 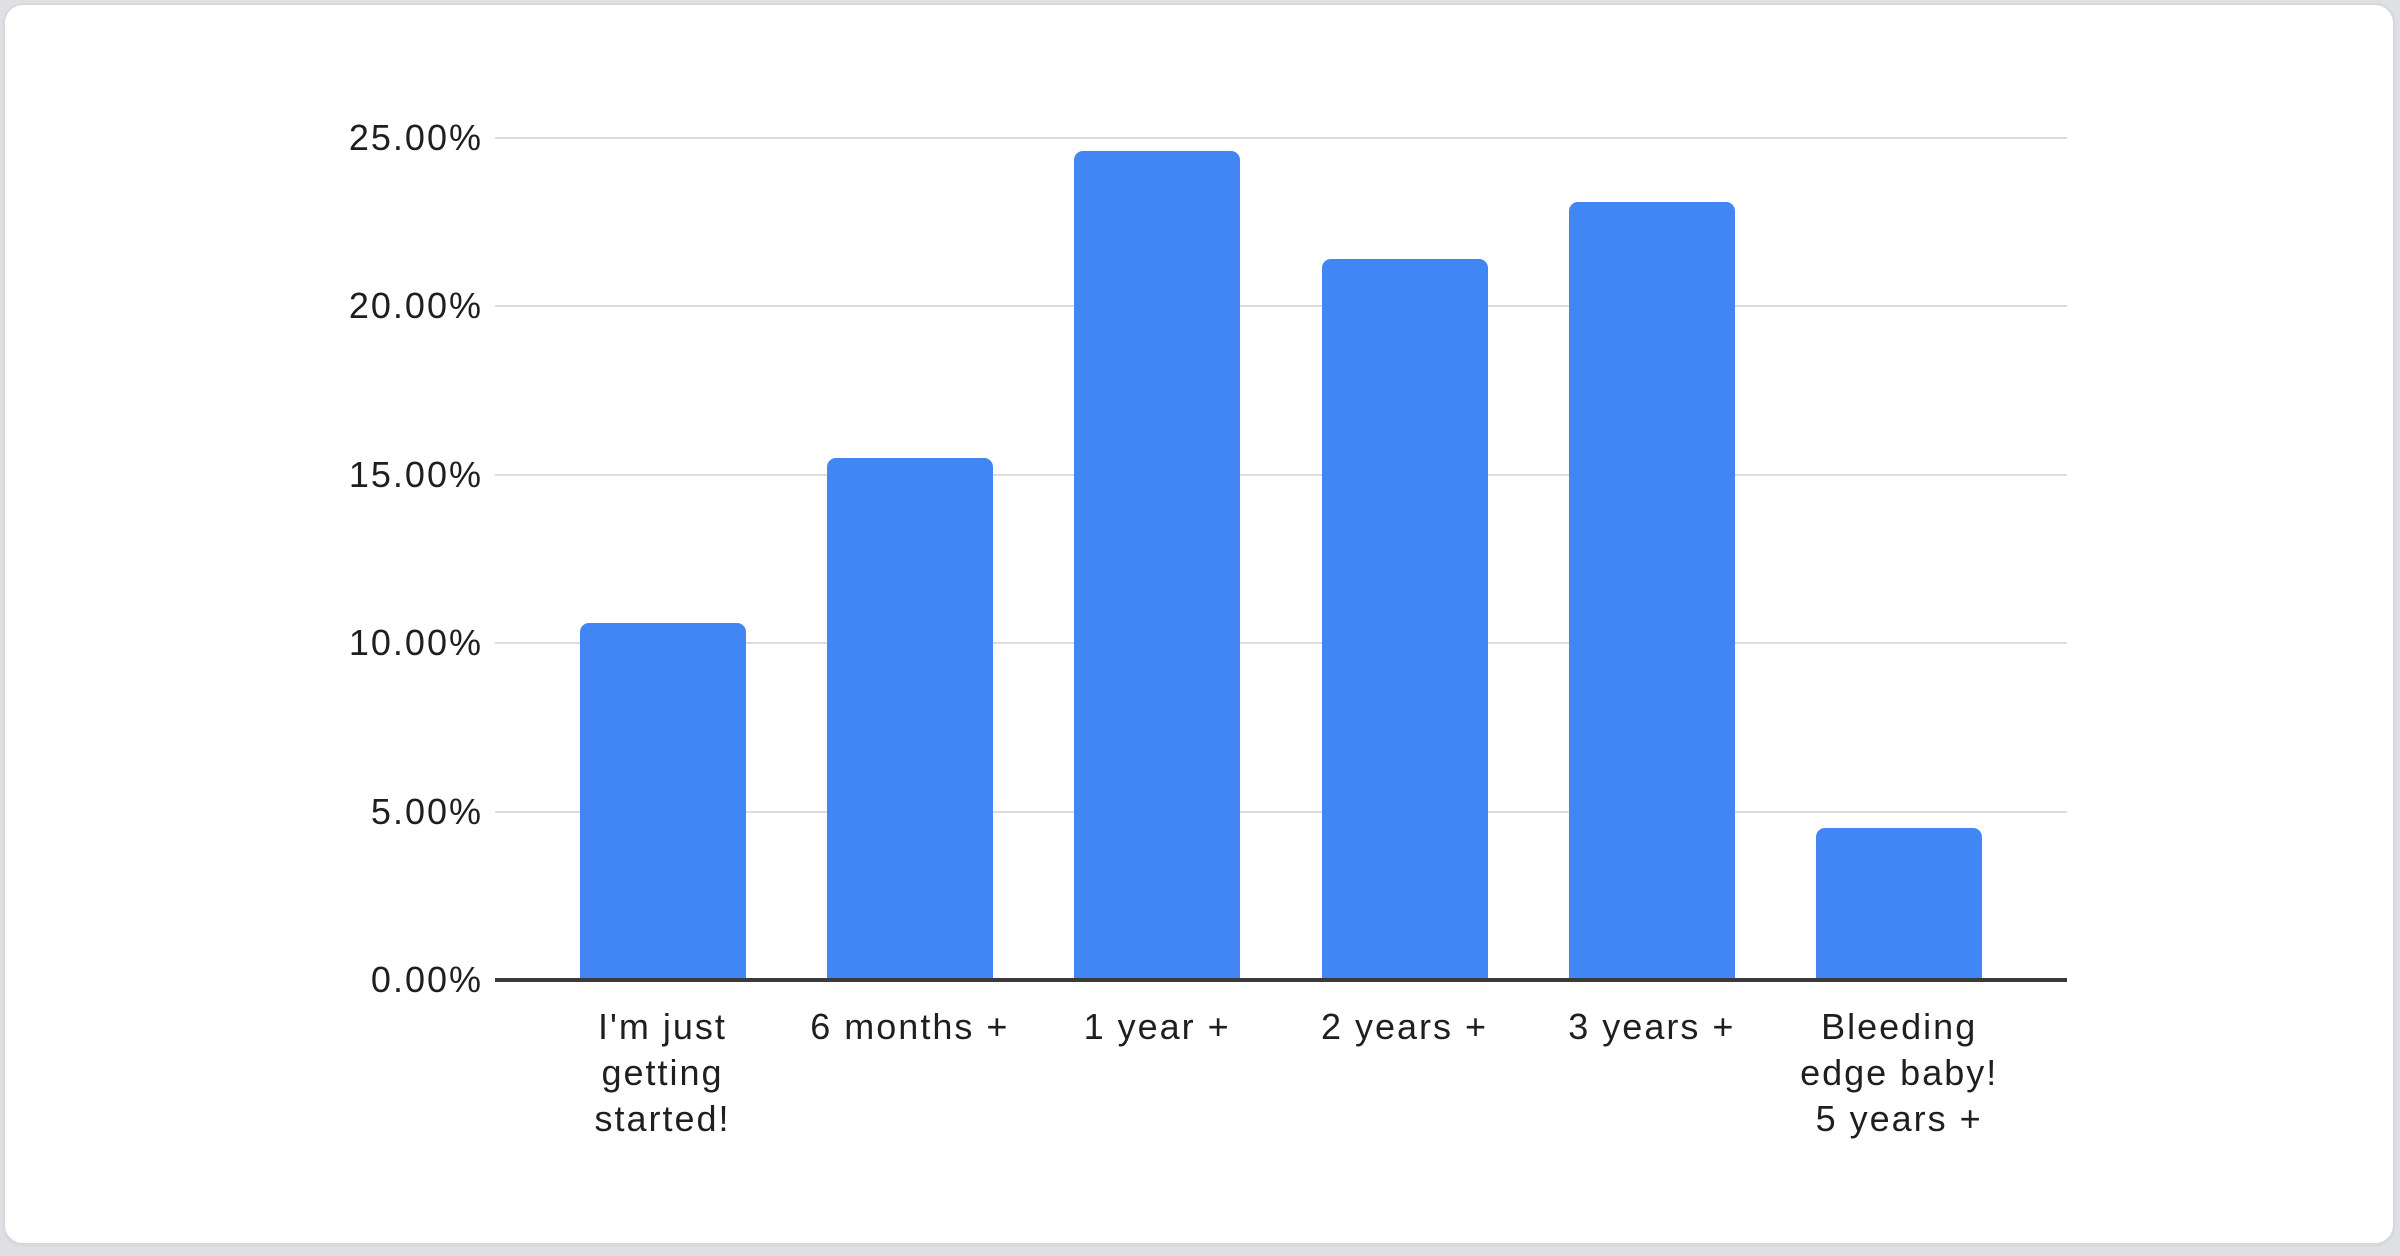 I want to click on gridline-15.00%, so click(x=1281, y=474).